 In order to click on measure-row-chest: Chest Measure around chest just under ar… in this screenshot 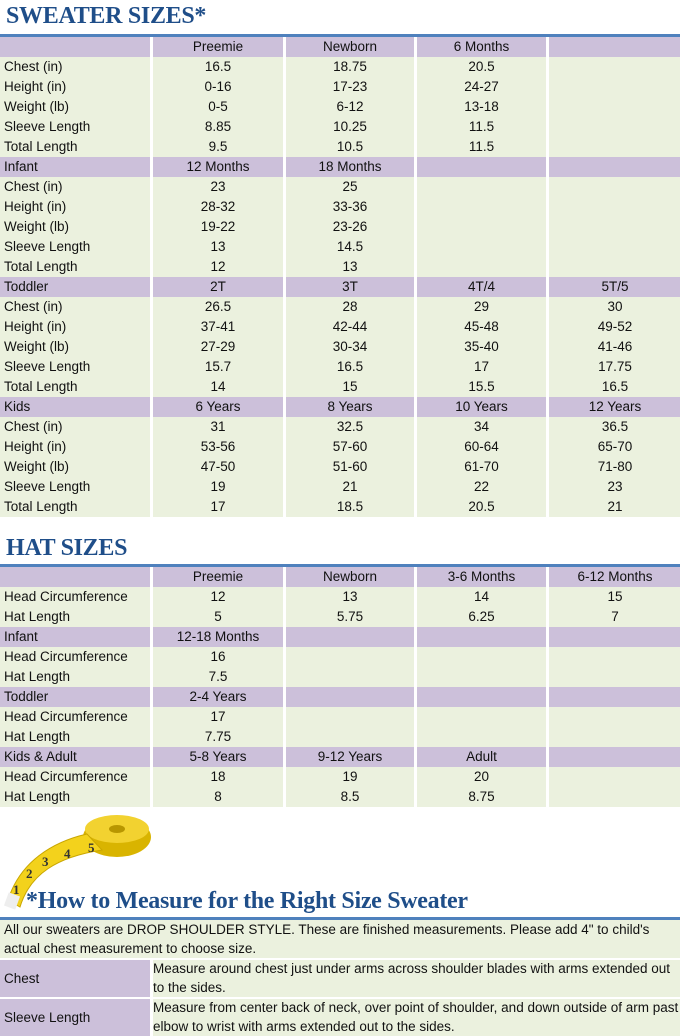, I will do `click(340, 978)`.